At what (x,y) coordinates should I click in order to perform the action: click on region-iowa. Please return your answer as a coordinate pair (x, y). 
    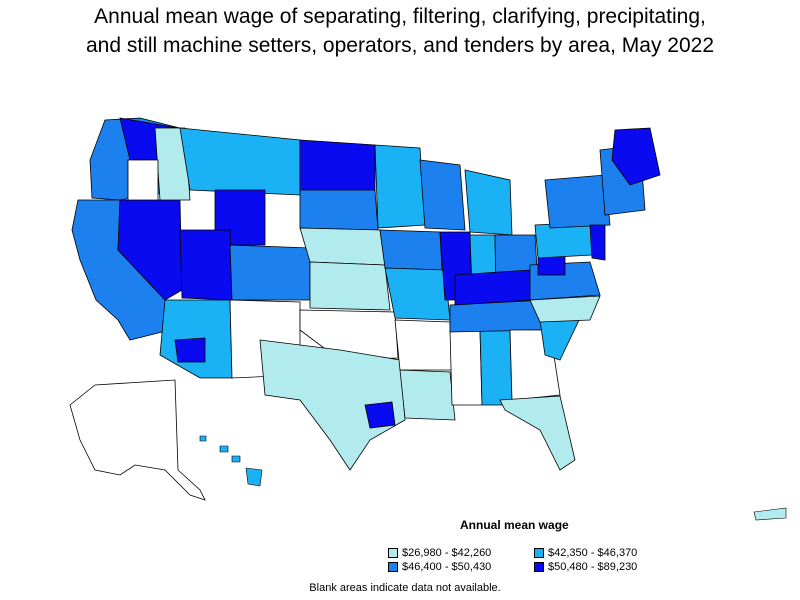
    Looking at the image, I should click on (411, 250).